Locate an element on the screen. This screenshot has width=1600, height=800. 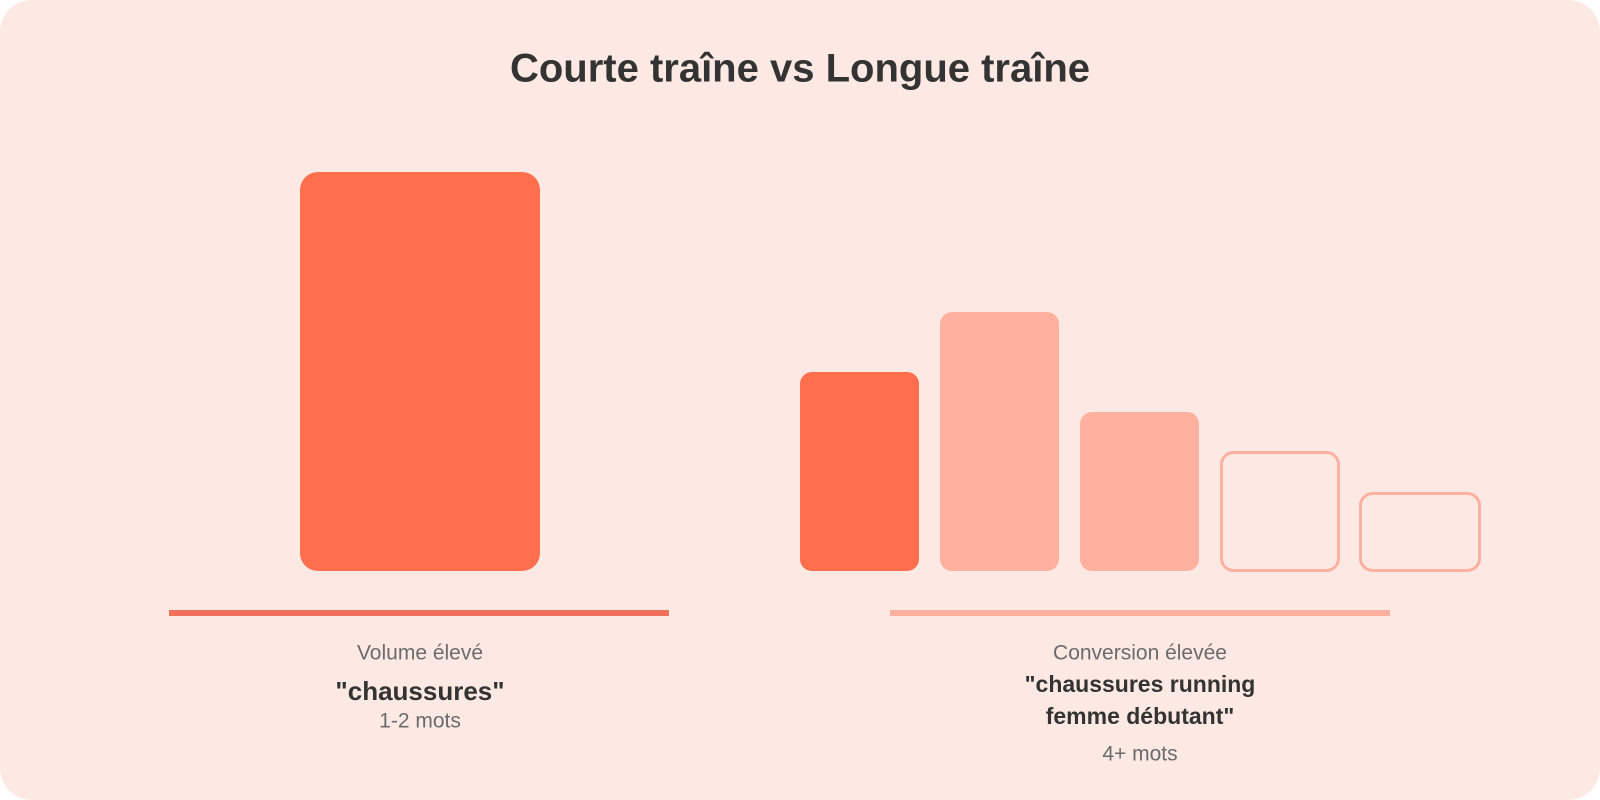
short-tail-baseline is located at coordinates (419, 613).